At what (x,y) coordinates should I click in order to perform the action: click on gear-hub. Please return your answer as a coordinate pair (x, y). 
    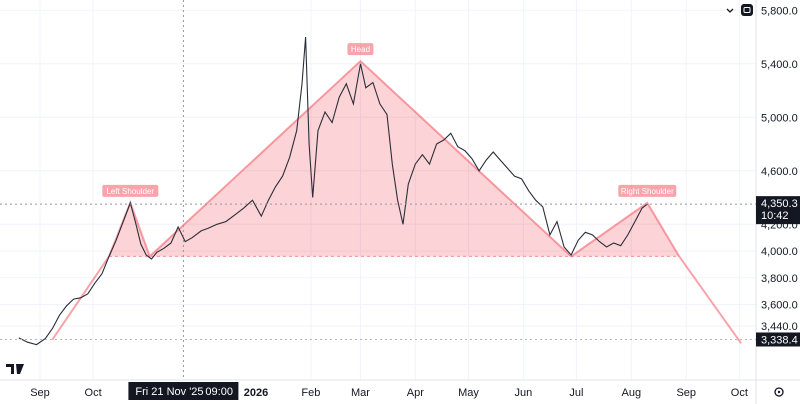
    Looking at the image, I should click on (779, 392).